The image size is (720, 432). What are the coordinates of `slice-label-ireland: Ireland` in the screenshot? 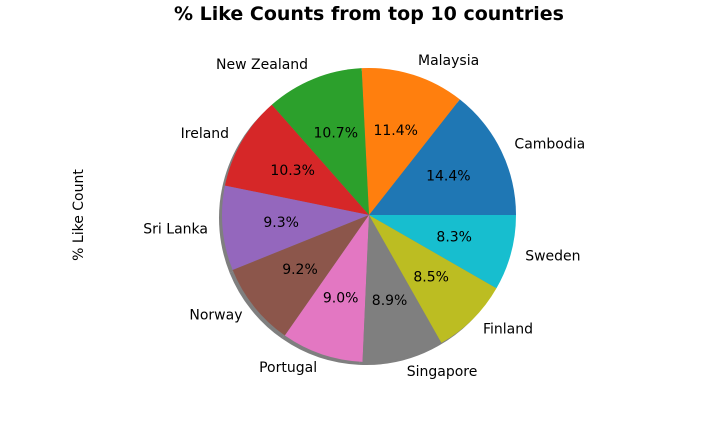 It's located at (205, 134).